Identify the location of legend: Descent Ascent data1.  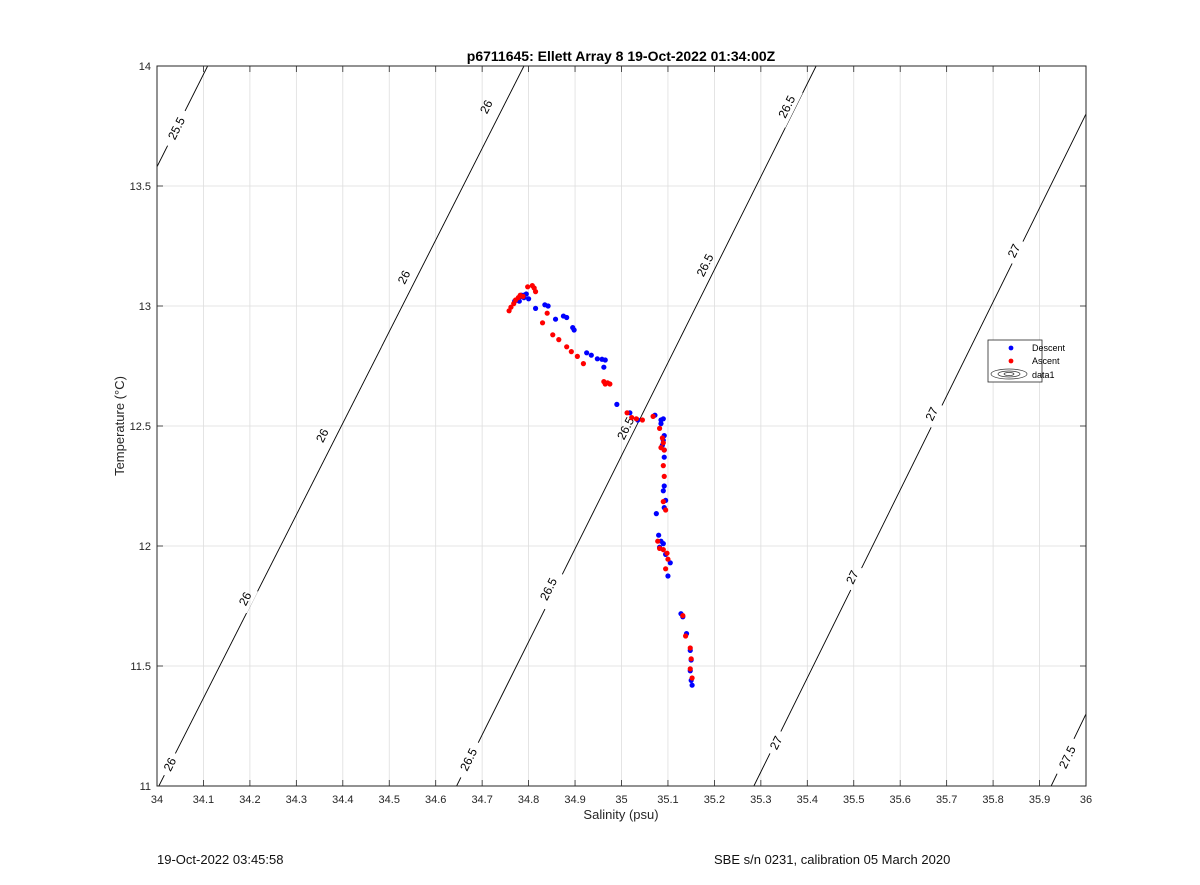
(1026, 361).